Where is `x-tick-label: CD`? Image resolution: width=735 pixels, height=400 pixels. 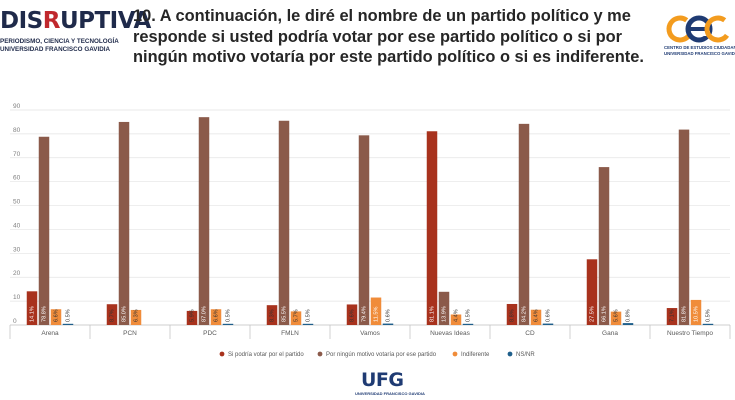
x-tick-label: CD is located at coordinates (530, 333).